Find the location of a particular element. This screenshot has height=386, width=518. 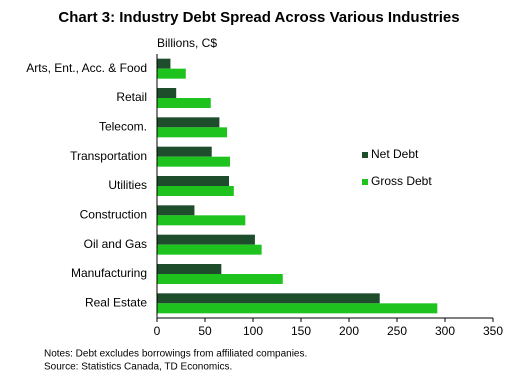

y-tick-label: Transportation is located at coordinates (108, 156).